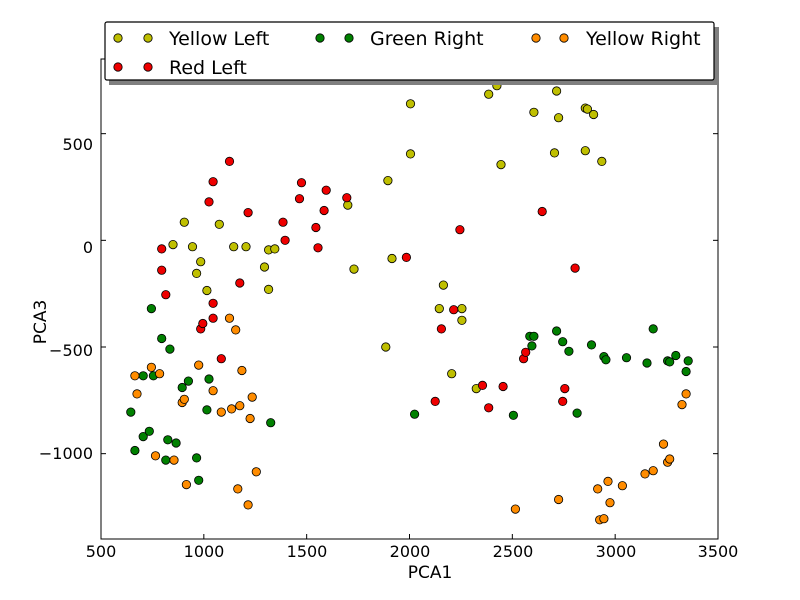 The height and width of the screenshot is (600, 800). What do you see at coordinates (307, 551) in the screenshot?
I see `x-tick-label: 1500` at bounding box center [307, 551].